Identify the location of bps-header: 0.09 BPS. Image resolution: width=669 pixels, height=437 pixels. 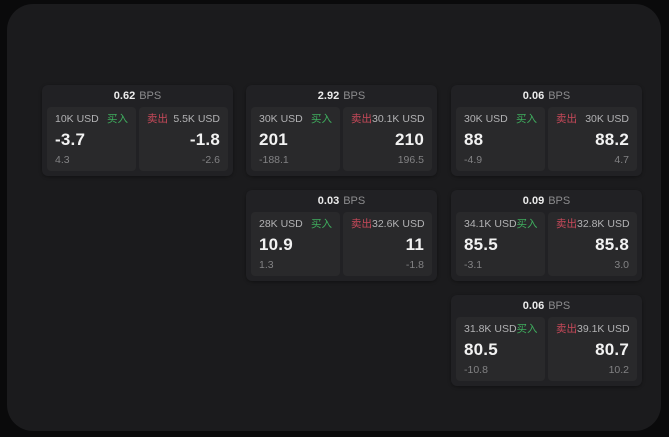
(546, 201).